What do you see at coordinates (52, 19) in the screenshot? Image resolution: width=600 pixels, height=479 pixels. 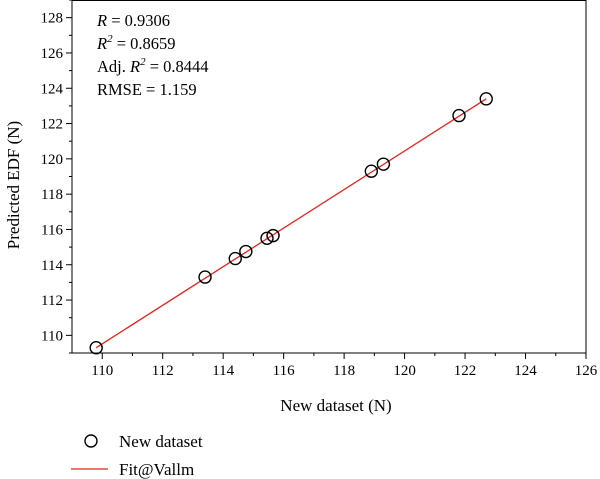 I see `y-tick-label: 128` at bounding box center [52, 19].